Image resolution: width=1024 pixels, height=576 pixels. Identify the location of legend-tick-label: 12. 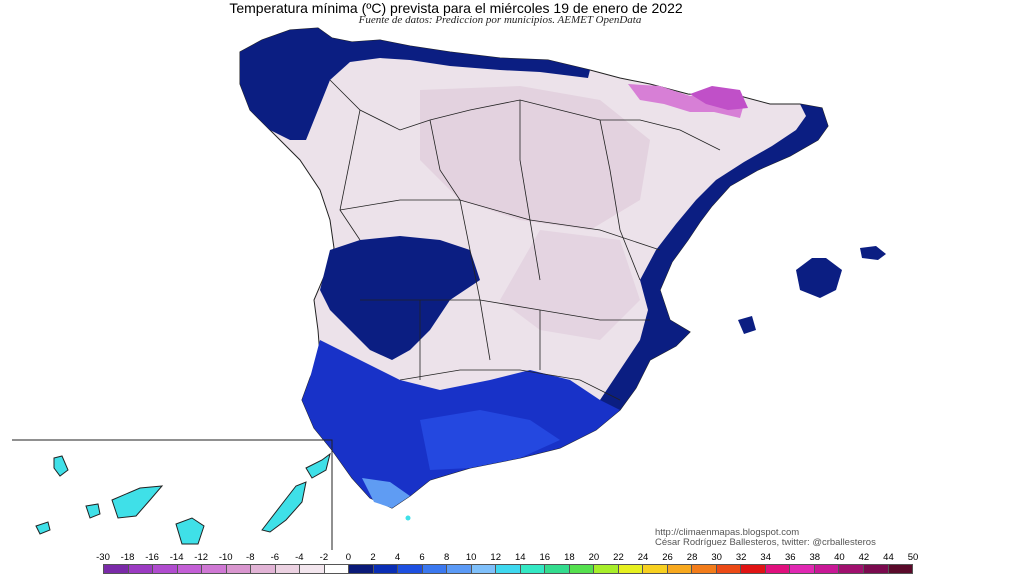
(496, 557).